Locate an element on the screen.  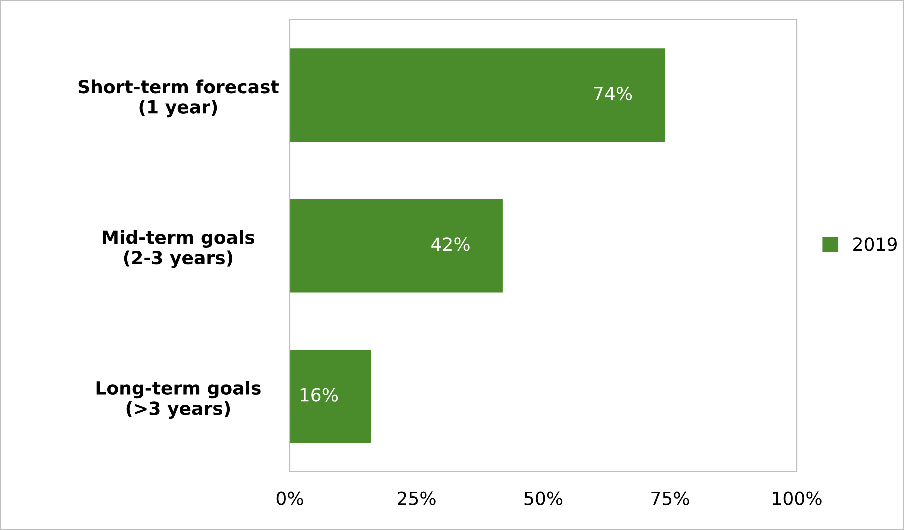
x-tick-label: 25% is located at coordinates (417, 499).